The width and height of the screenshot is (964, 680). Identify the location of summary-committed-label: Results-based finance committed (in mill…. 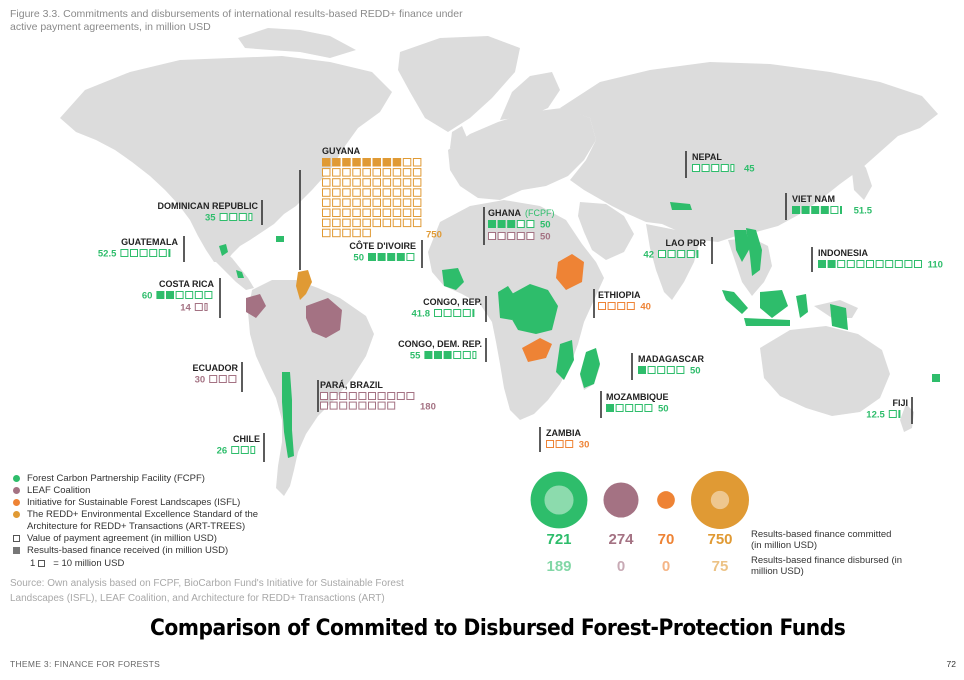
(821, 540).